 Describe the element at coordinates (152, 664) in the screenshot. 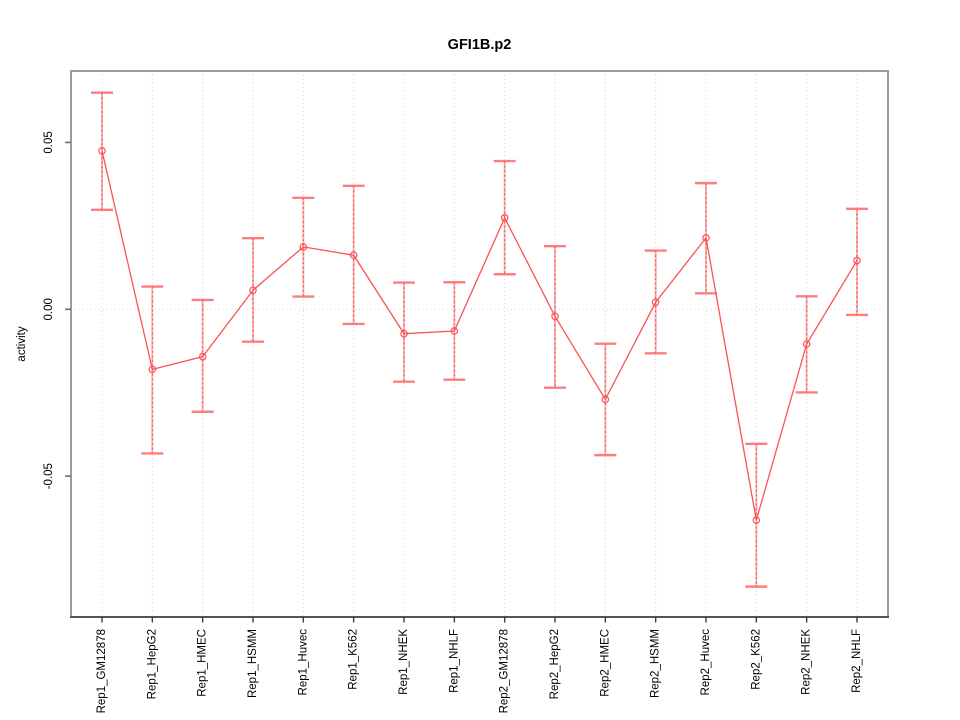

I see `x-tick-label: Rep1_HepG2` at that location.